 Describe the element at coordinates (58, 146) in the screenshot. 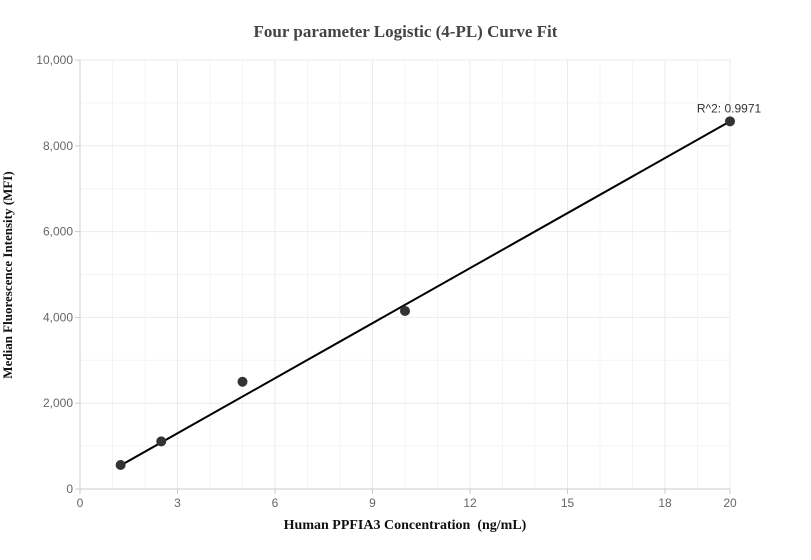

I see `y-tick-label: 8,000` at that location.